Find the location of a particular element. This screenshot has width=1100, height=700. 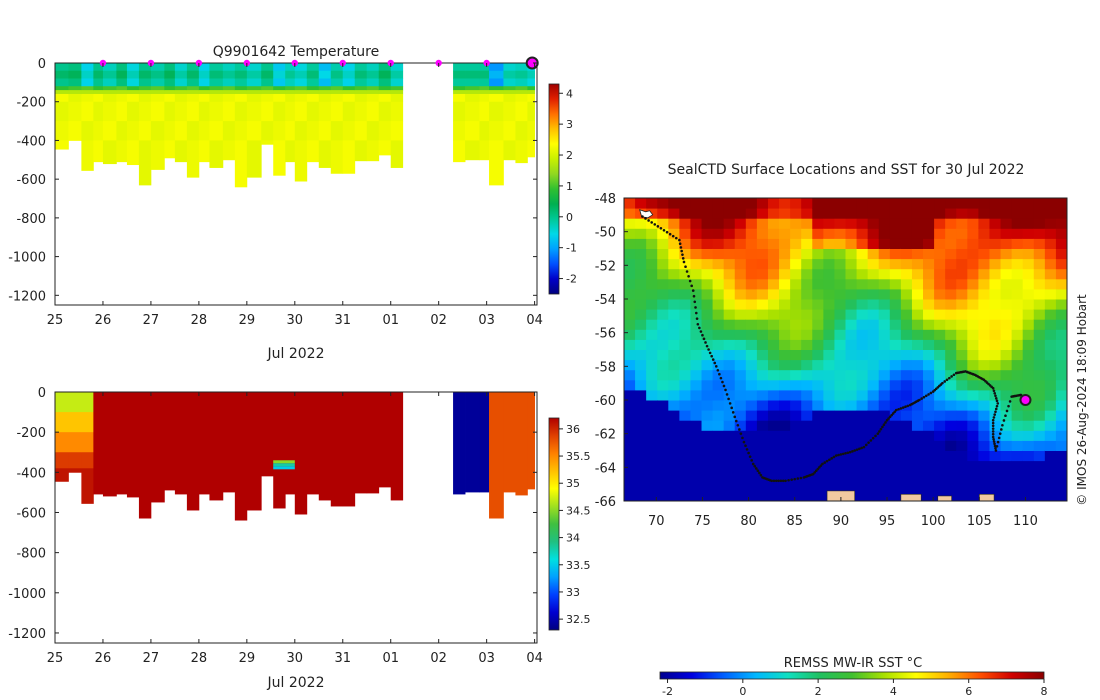

salinity-x-tick-label: 01 is located at coordinates (390, 658).